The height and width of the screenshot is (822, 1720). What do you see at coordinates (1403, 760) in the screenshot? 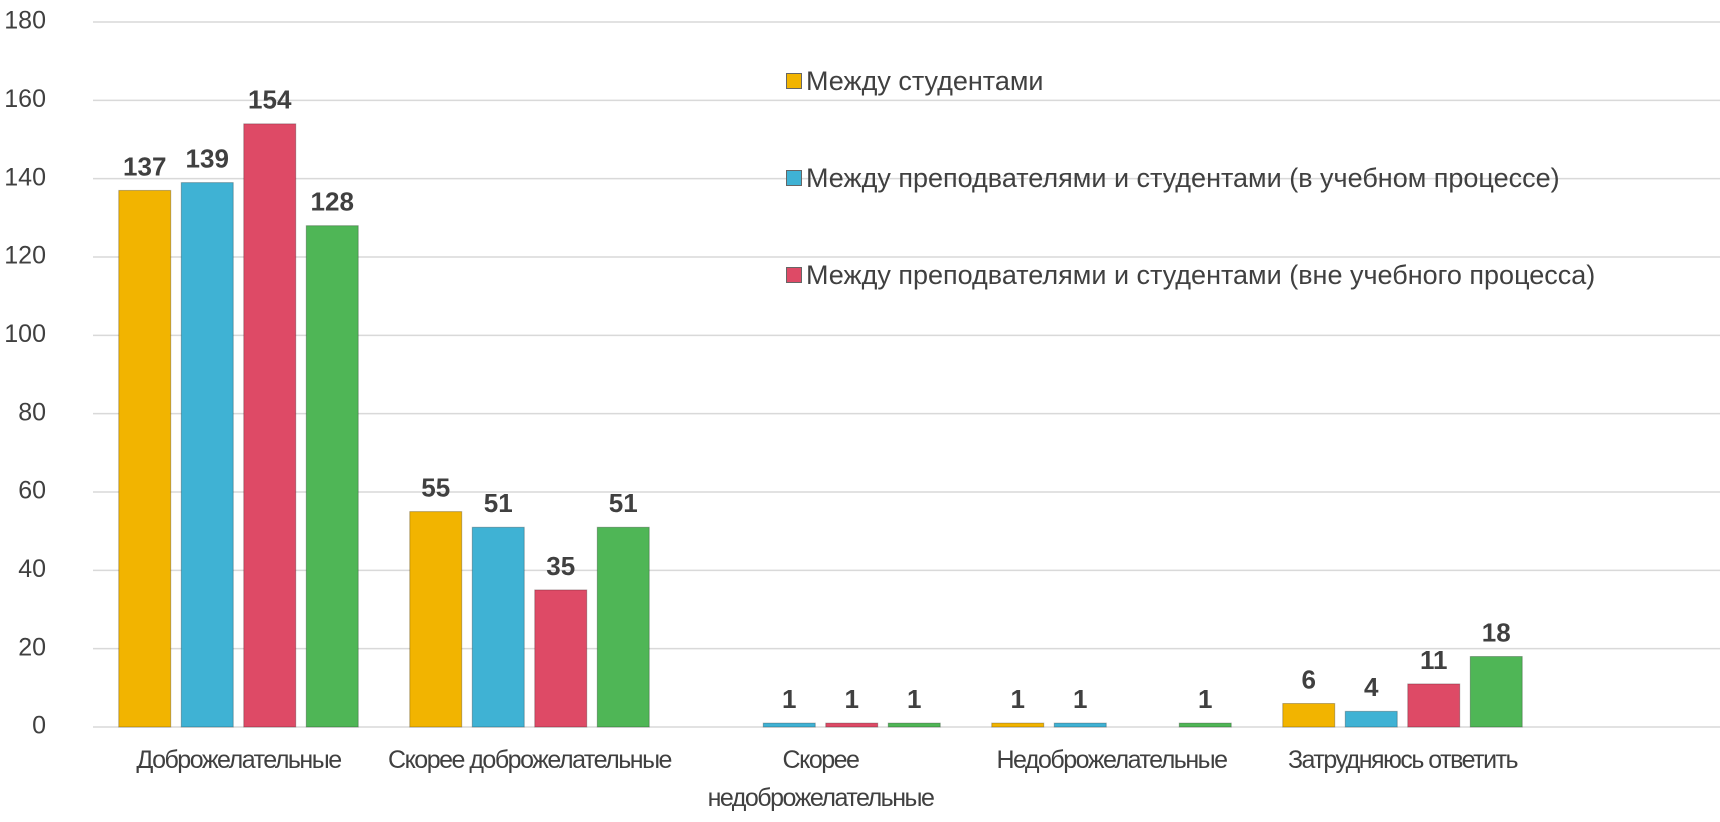
I see `x-tick-label: Затрудняюсь ответить` at bounding box center [1403, 760].